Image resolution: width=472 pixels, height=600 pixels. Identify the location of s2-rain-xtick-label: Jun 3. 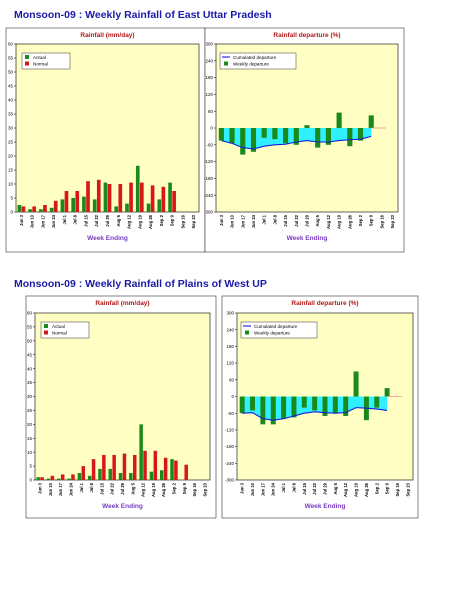
(40, 488).